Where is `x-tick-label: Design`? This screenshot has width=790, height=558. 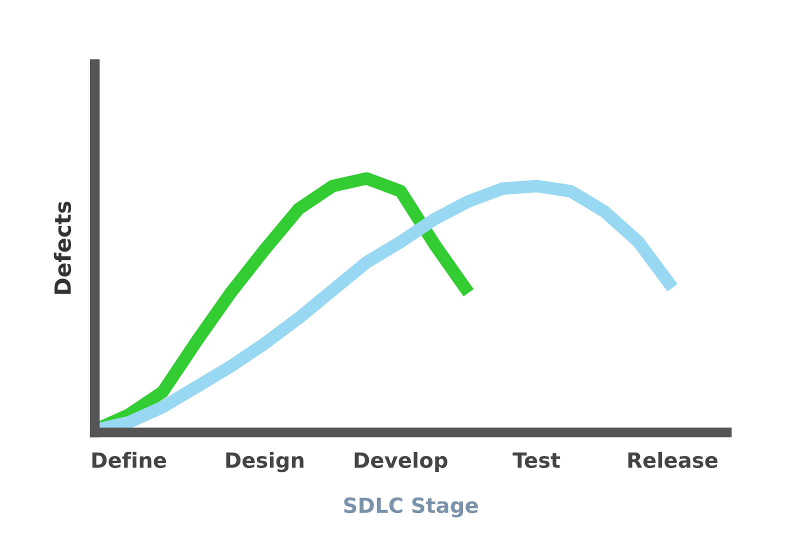 x-tick-label: Design is located at coordinates (265, 462).